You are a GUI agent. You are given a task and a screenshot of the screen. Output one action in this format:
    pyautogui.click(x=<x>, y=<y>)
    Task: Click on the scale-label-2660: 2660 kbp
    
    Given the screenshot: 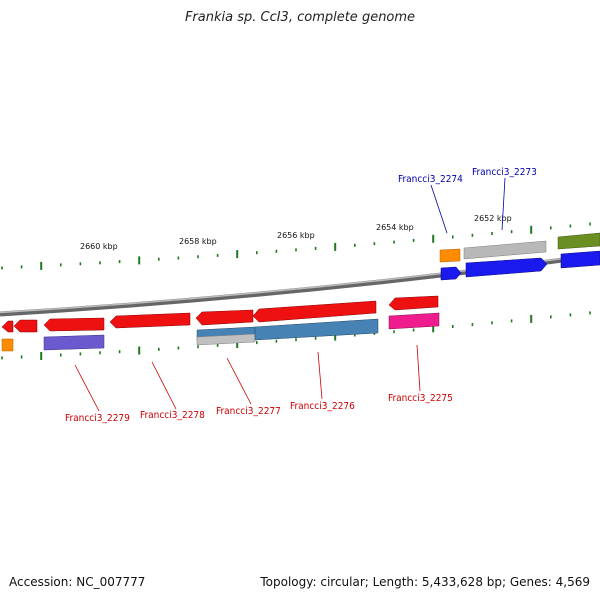 What is the action you would take?
    pyautogui.click(x=99, y=246)
    